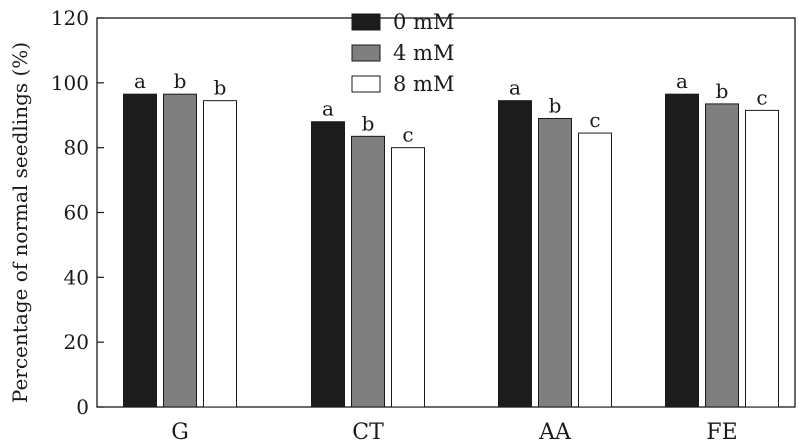 This screenshot has height=448, width=799. Describe the element at coordinates (180, 432) in the screenshot. I see `x-tick-label: G` at that location.